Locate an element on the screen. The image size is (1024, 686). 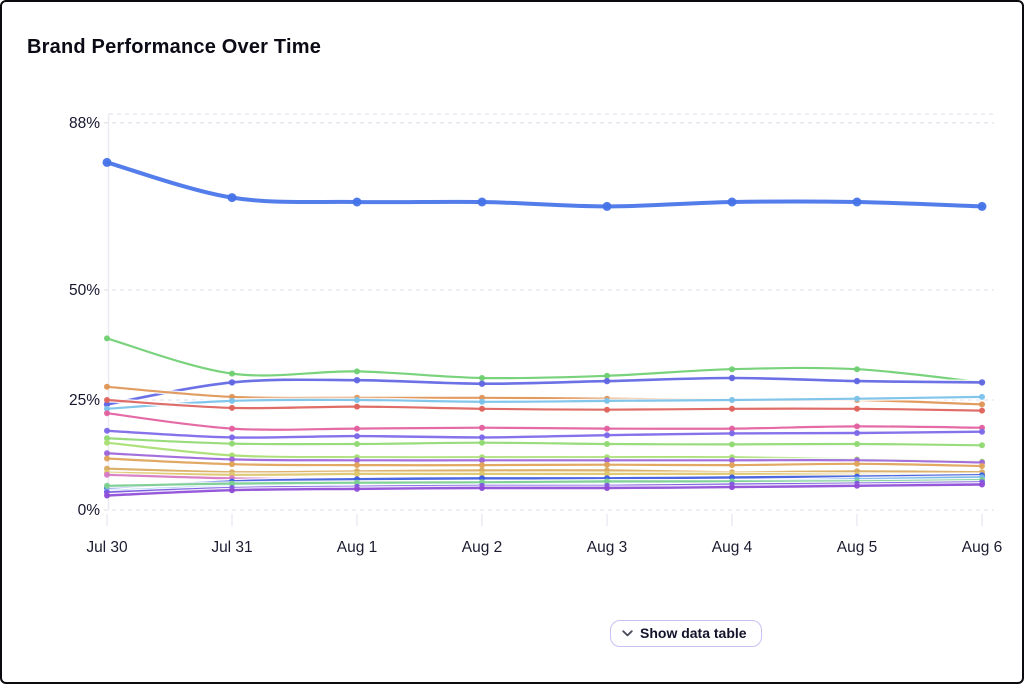
series-8-line is located at coordinates (544, 434).